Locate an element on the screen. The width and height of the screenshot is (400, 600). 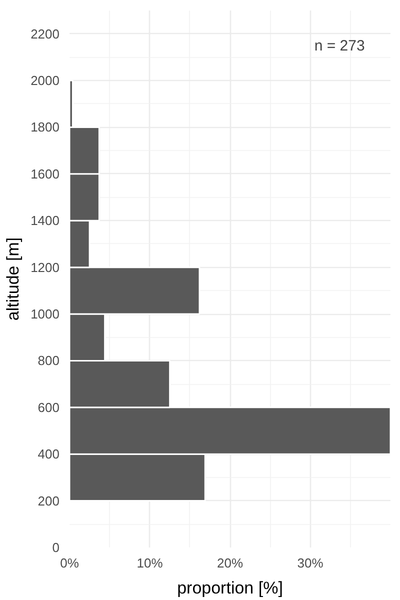
x-tick-label: 0% is located at coordinates (70, 563).